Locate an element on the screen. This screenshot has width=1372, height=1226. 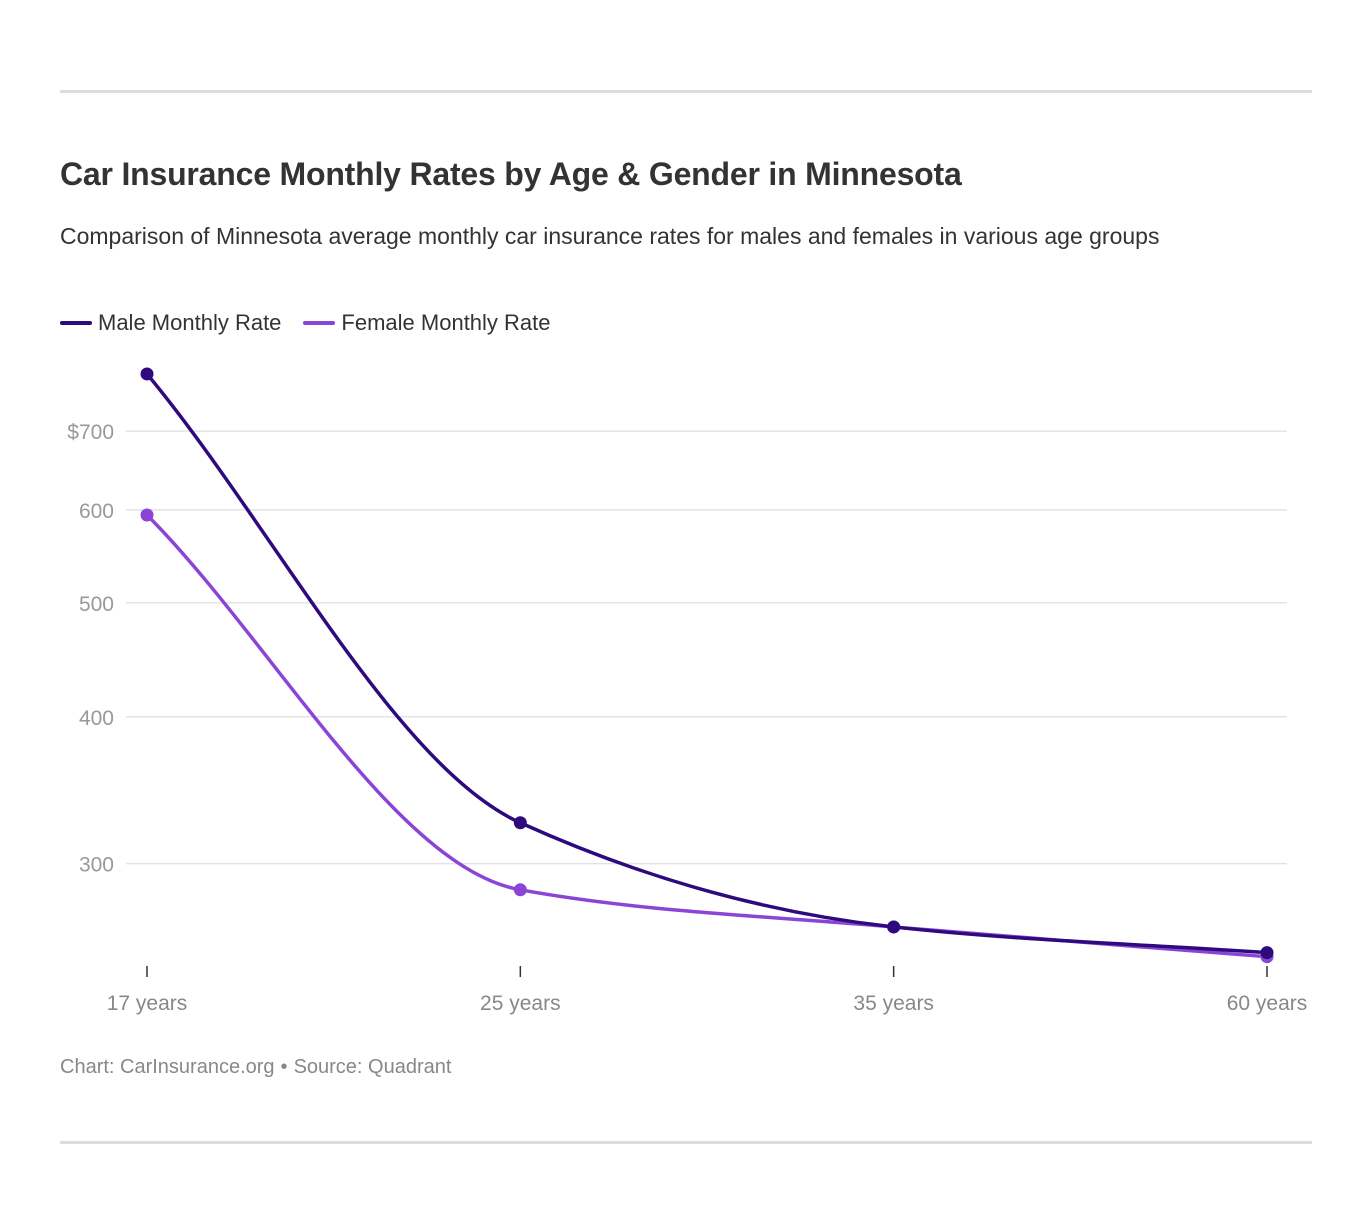
source-text: Source: Quadrant is located at coordinates (372, 1067).